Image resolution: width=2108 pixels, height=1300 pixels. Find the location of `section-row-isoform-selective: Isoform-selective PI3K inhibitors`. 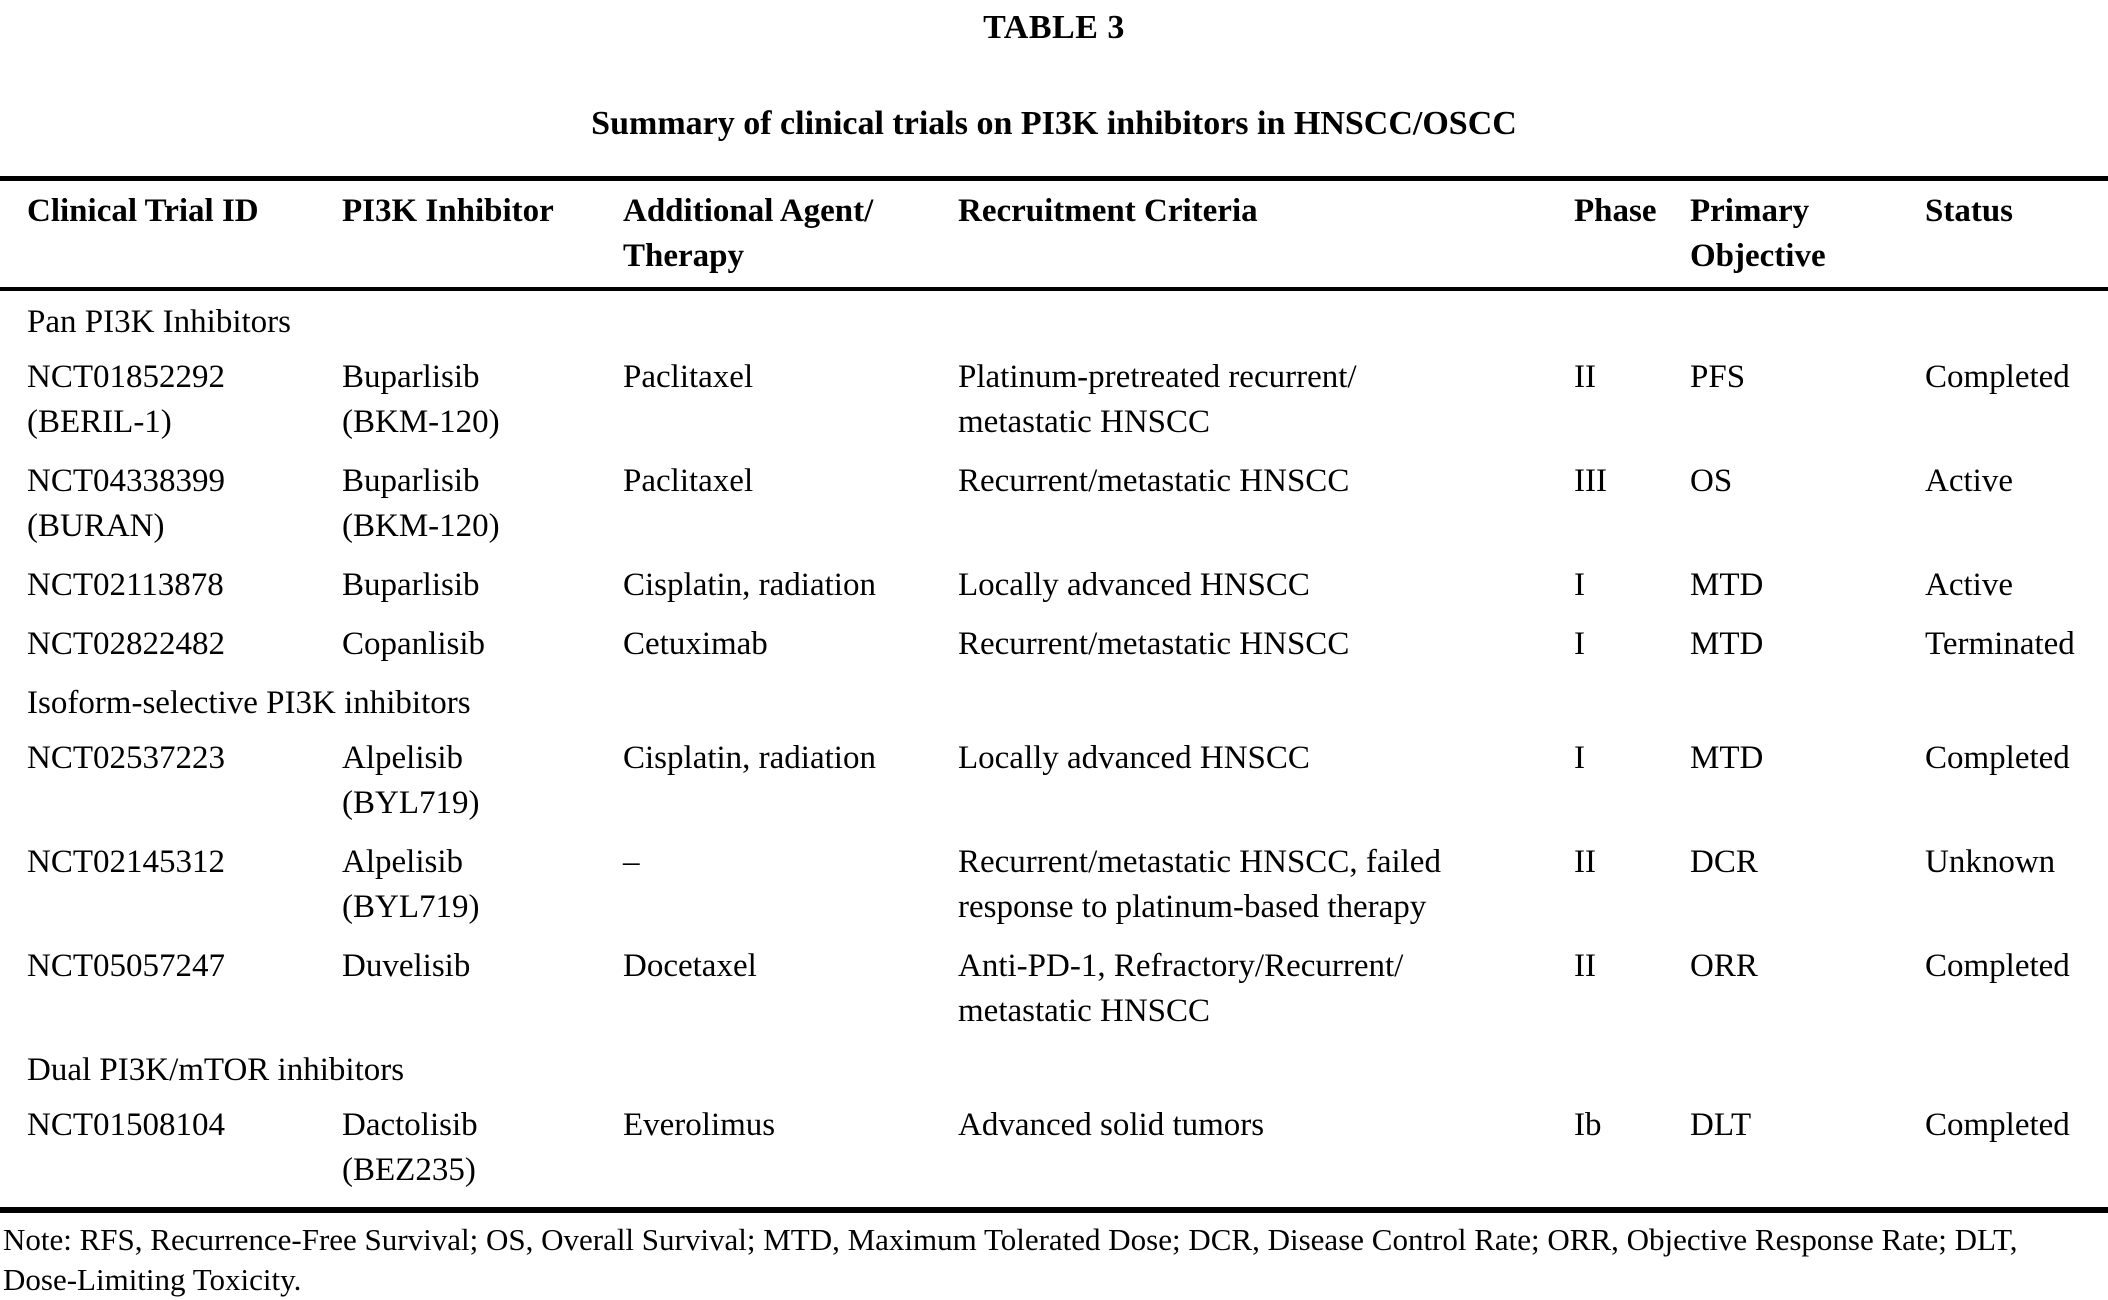

section-row-isoform-selective: Isoform-selective PI3K inhibitors is located at coordinates (1054, 708).